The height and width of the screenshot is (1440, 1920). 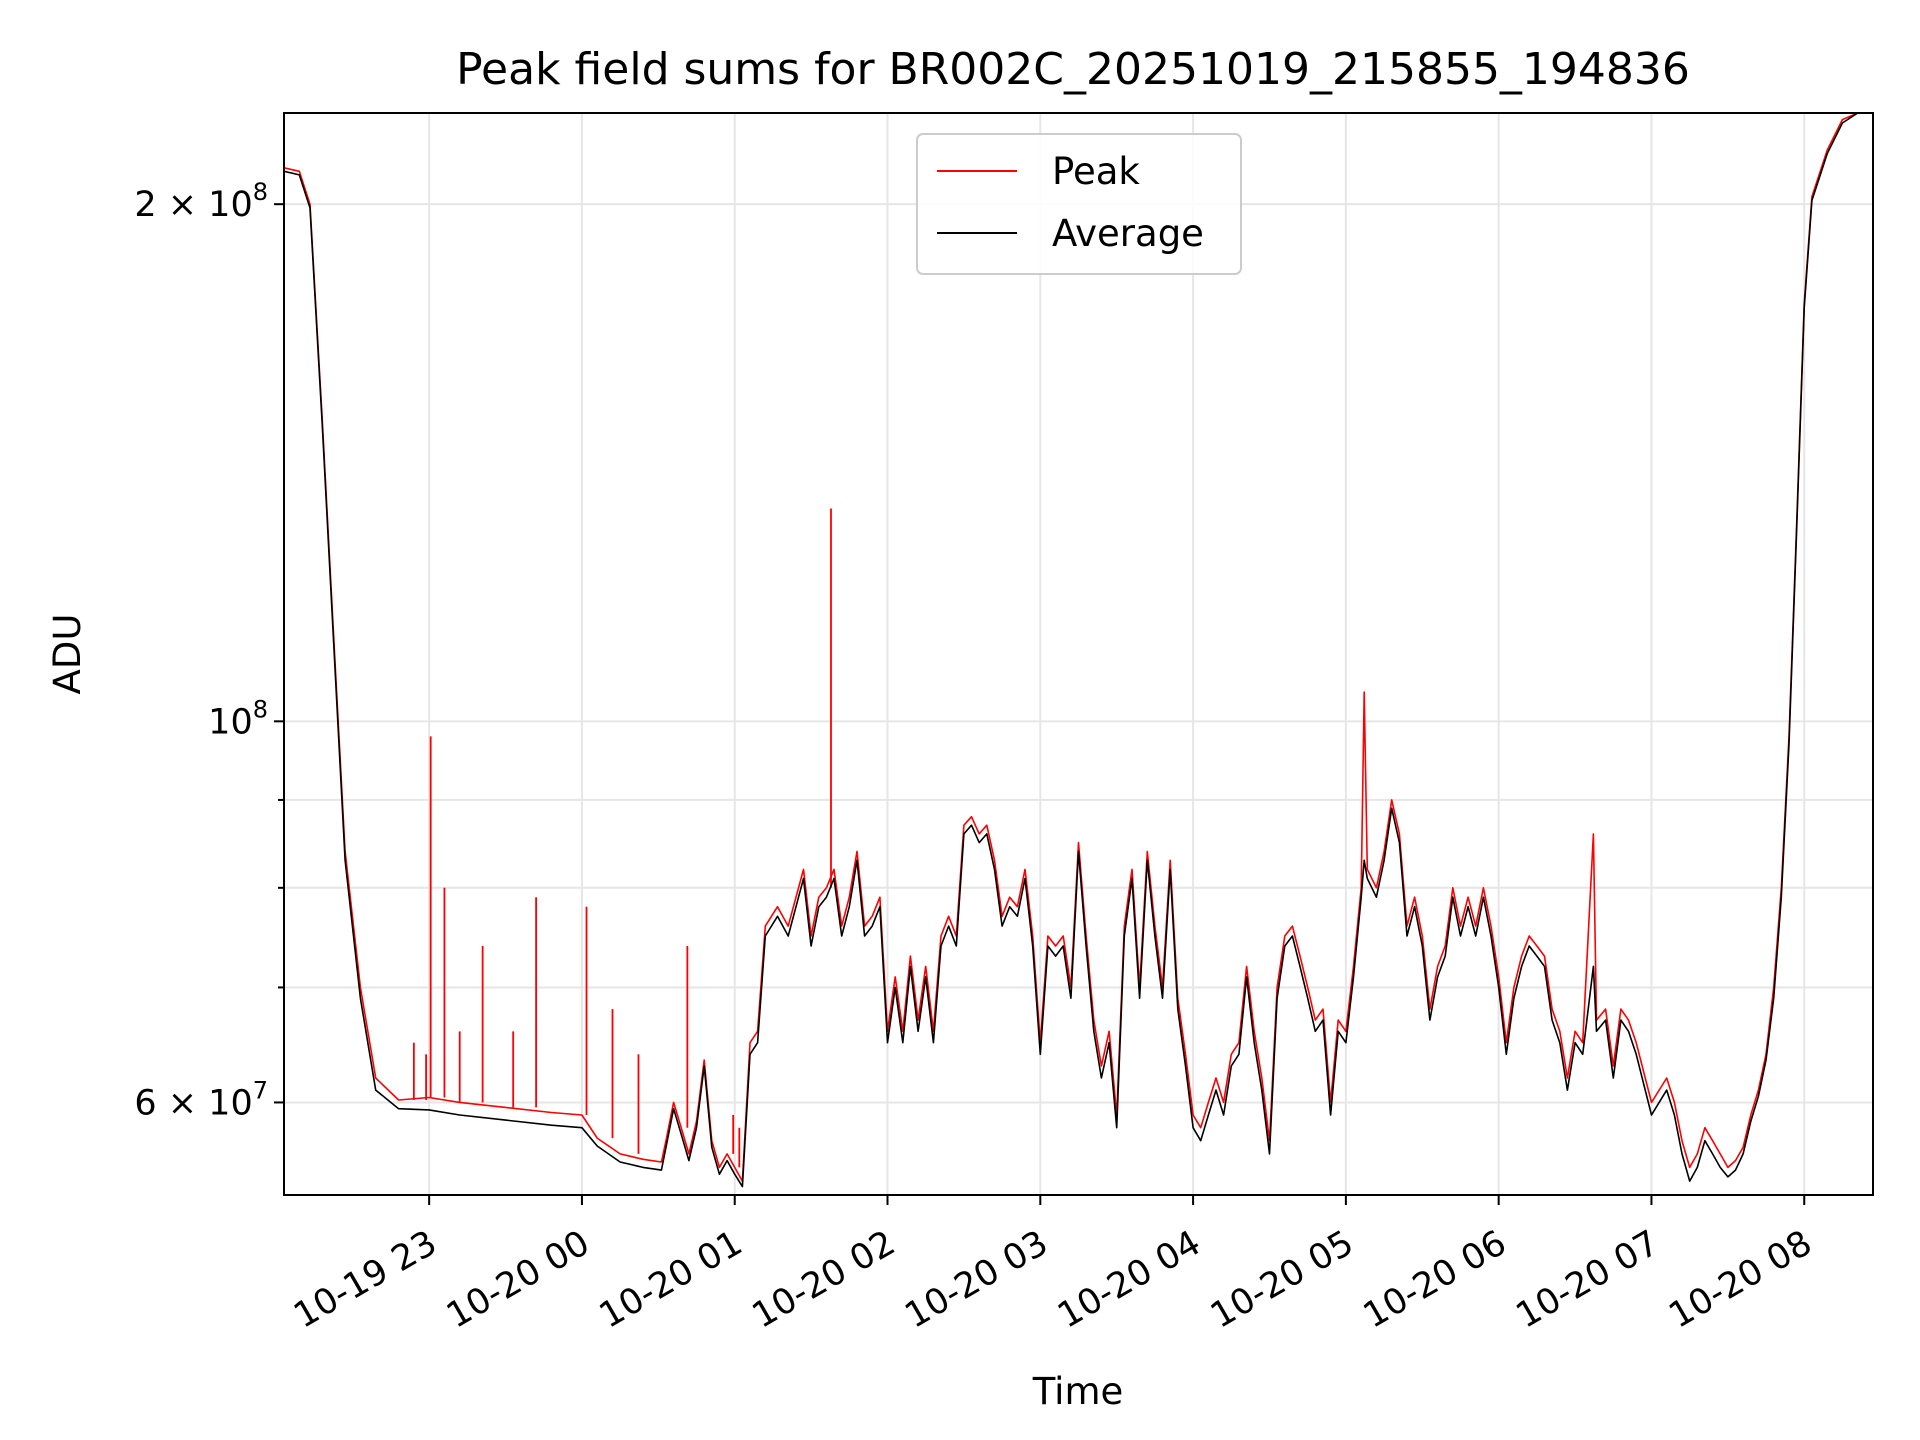 What do you see at coordinates (238, 718) in the screenshot?
I see `y-tick-label: 108` at bounding box center [238, 718].